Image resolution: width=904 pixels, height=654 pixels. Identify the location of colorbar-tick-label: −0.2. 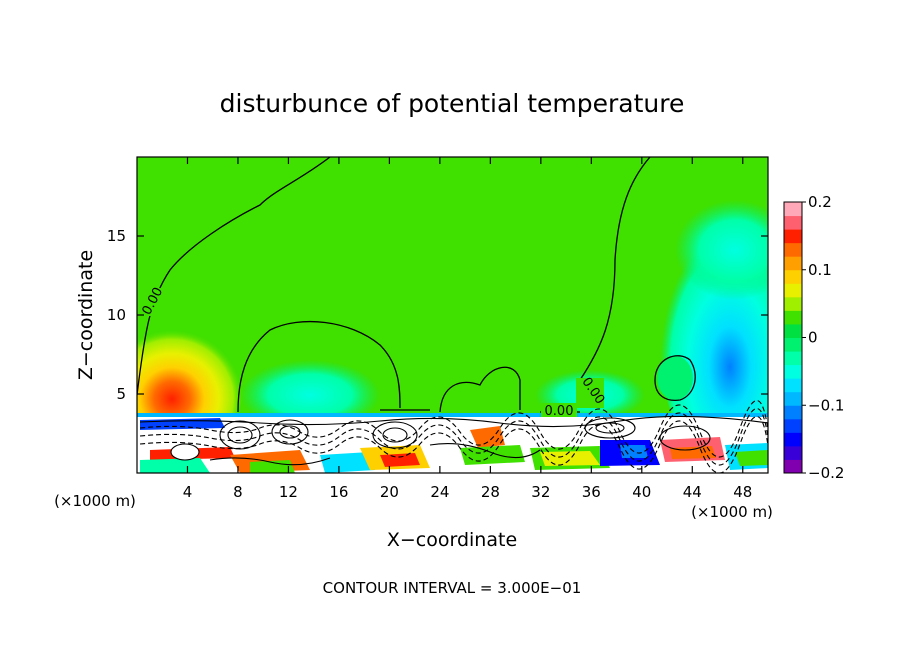
(826, 473).